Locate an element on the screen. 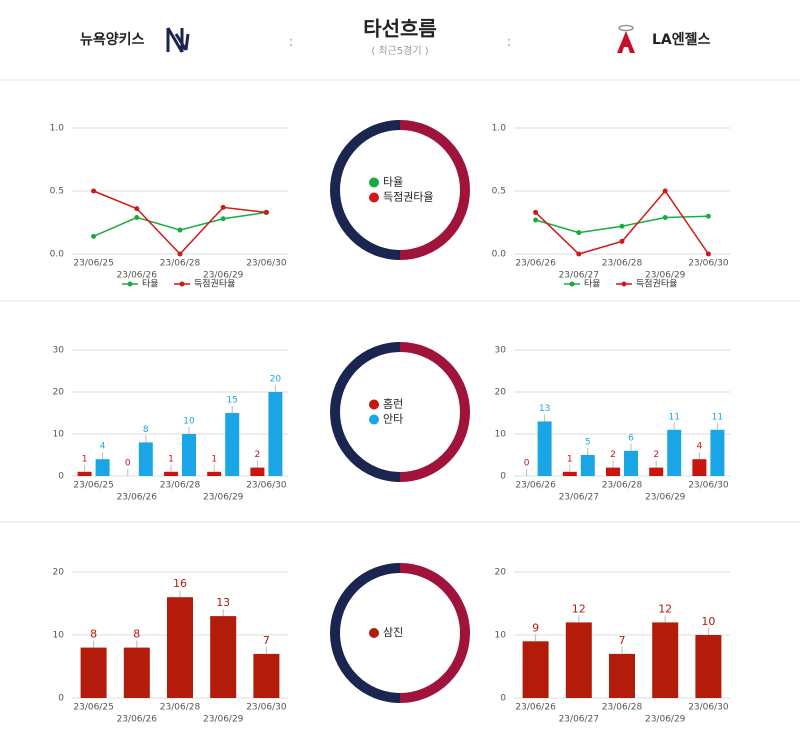 Image resolution: width=800 pixels, height=745 pixels. donut-left is located at coordinates (365, 412).